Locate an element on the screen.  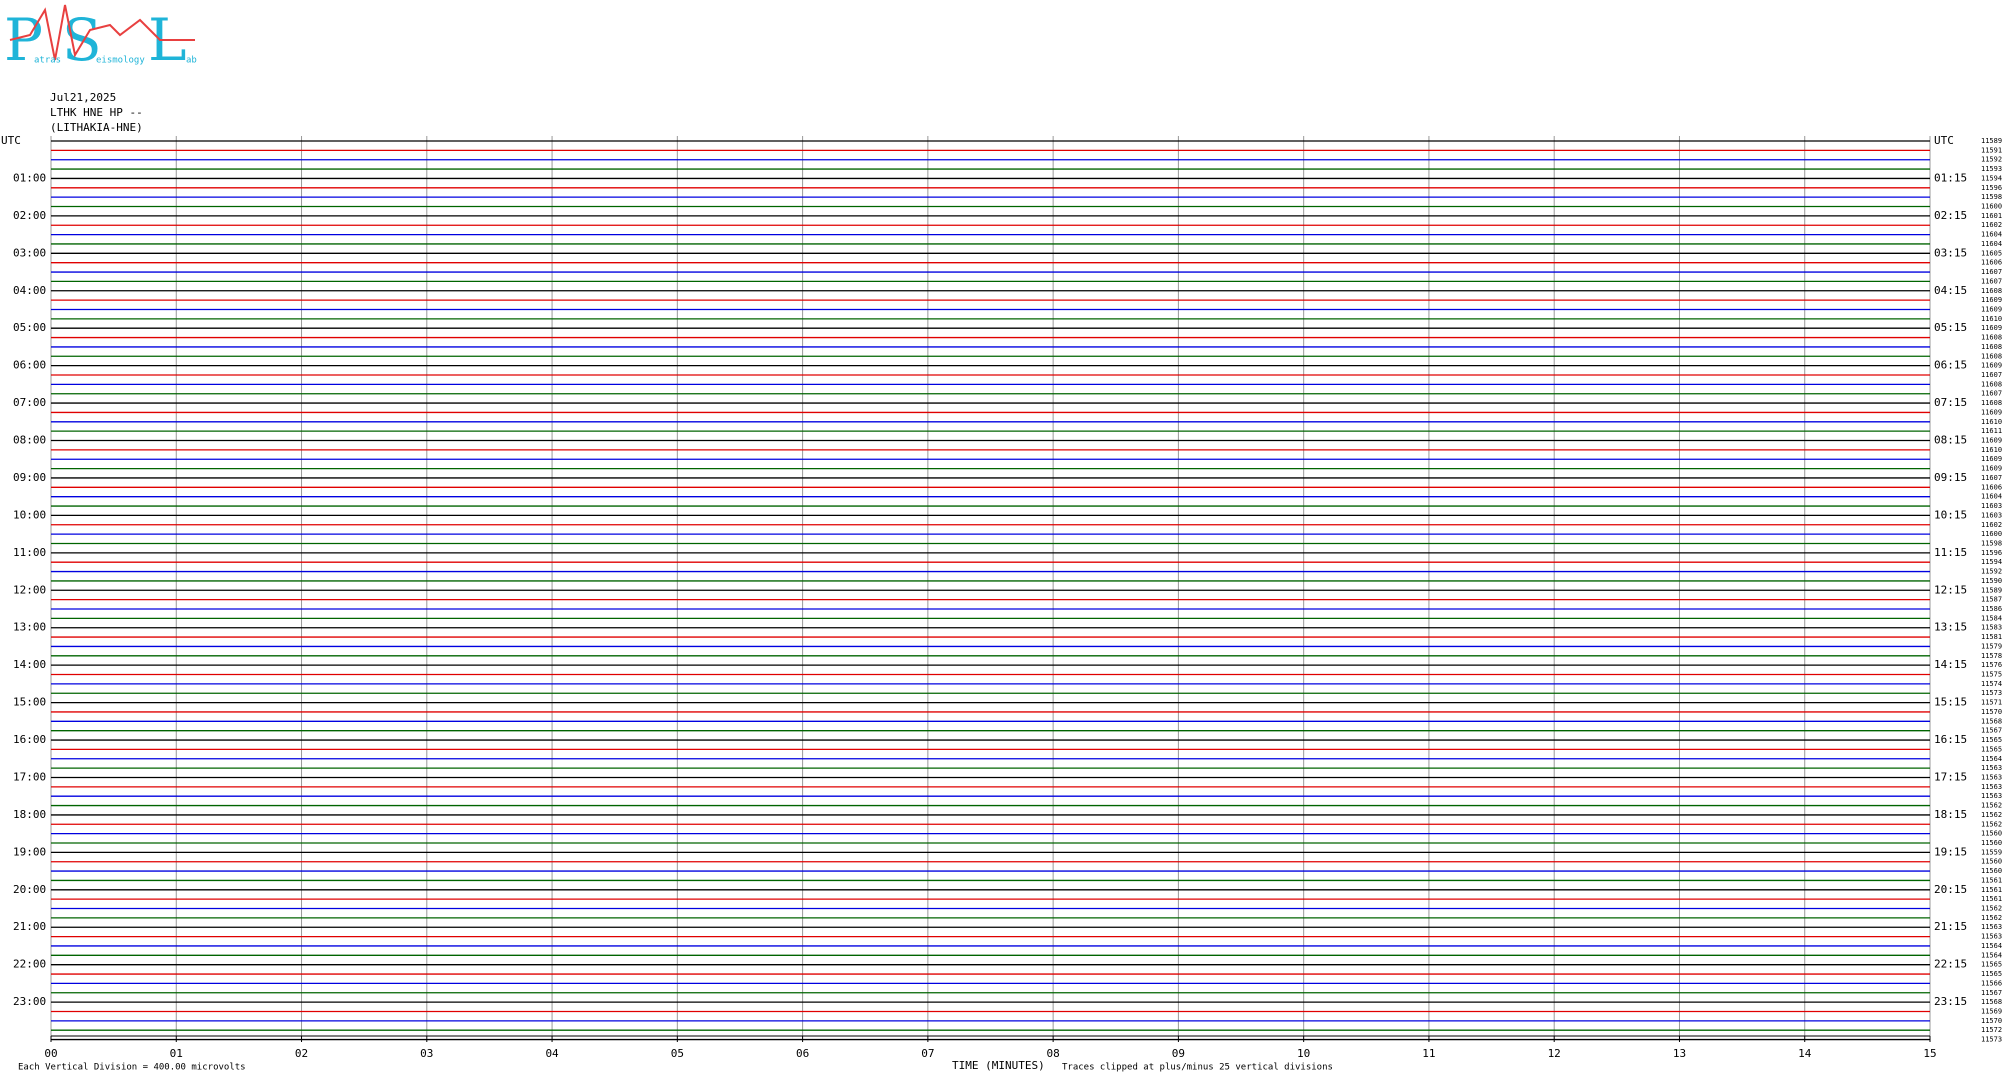
left-time-label: 21:00 is located at coordinates (29, 926).